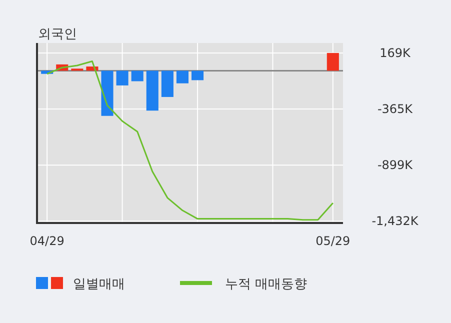 The height and width of the screenshot is (323, 451). I want to click on y-tick-label: -365K, so click(395, 109).